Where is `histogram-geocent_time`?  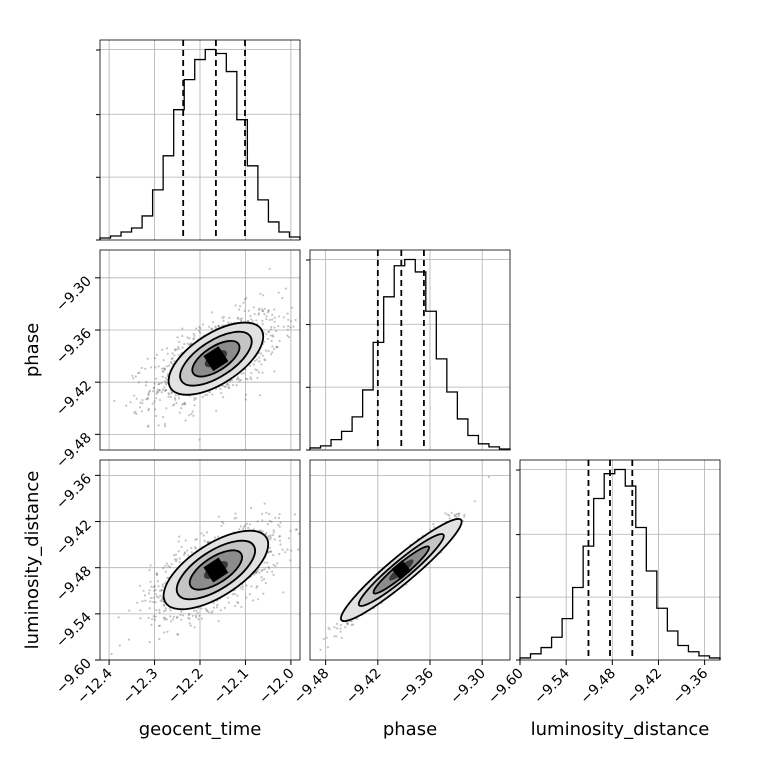
histogram-geocent_time is located at coordinates (200, 144).